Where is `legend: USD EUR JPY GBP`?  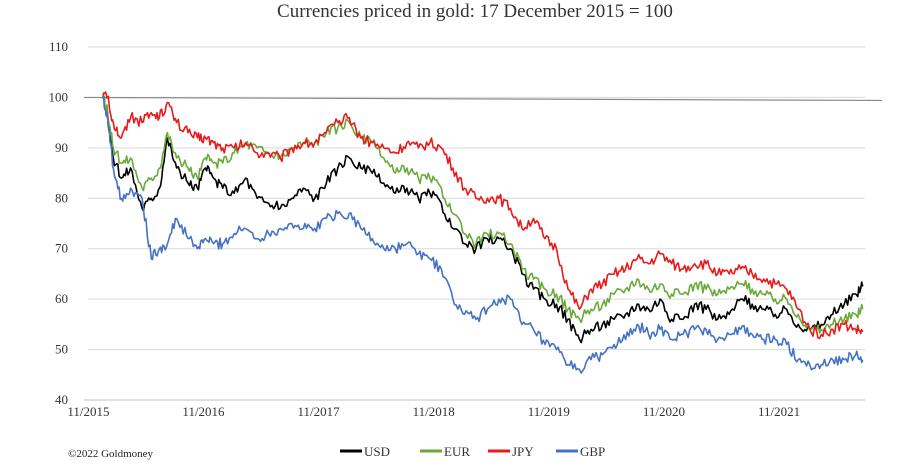 legend: USD EUR JPY GBP is located at coordinates (472, 451).